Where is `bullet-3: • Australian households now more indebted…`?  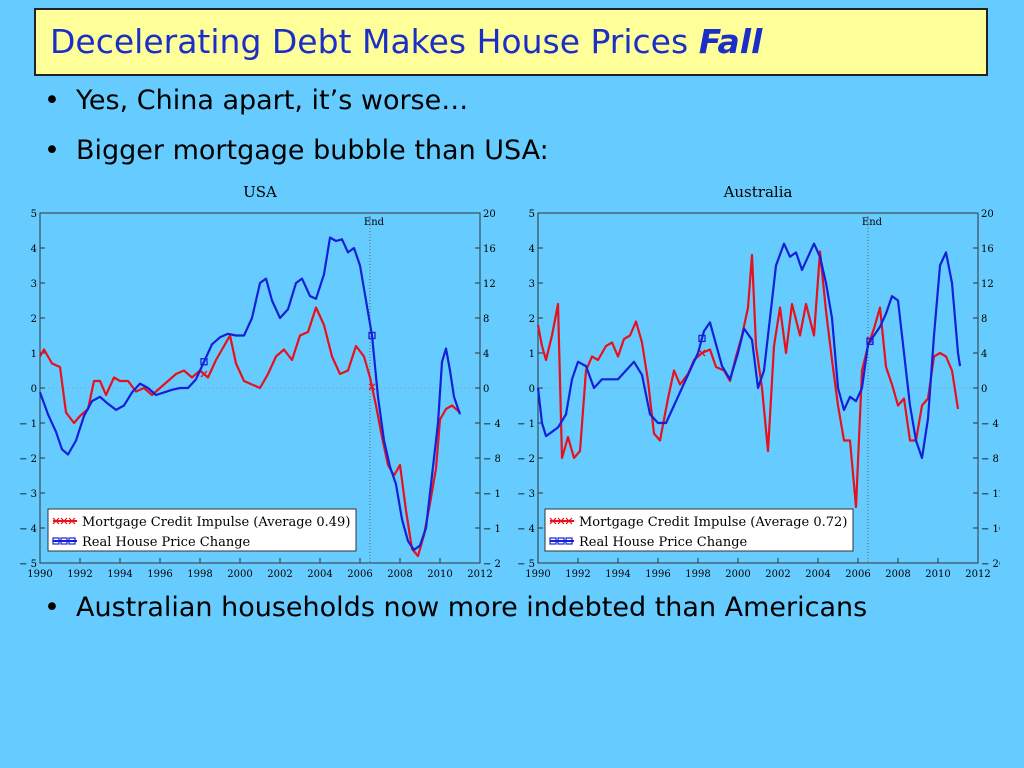
bullet-3: • Australian households now more indebted… is located at coordinates (455, 607).